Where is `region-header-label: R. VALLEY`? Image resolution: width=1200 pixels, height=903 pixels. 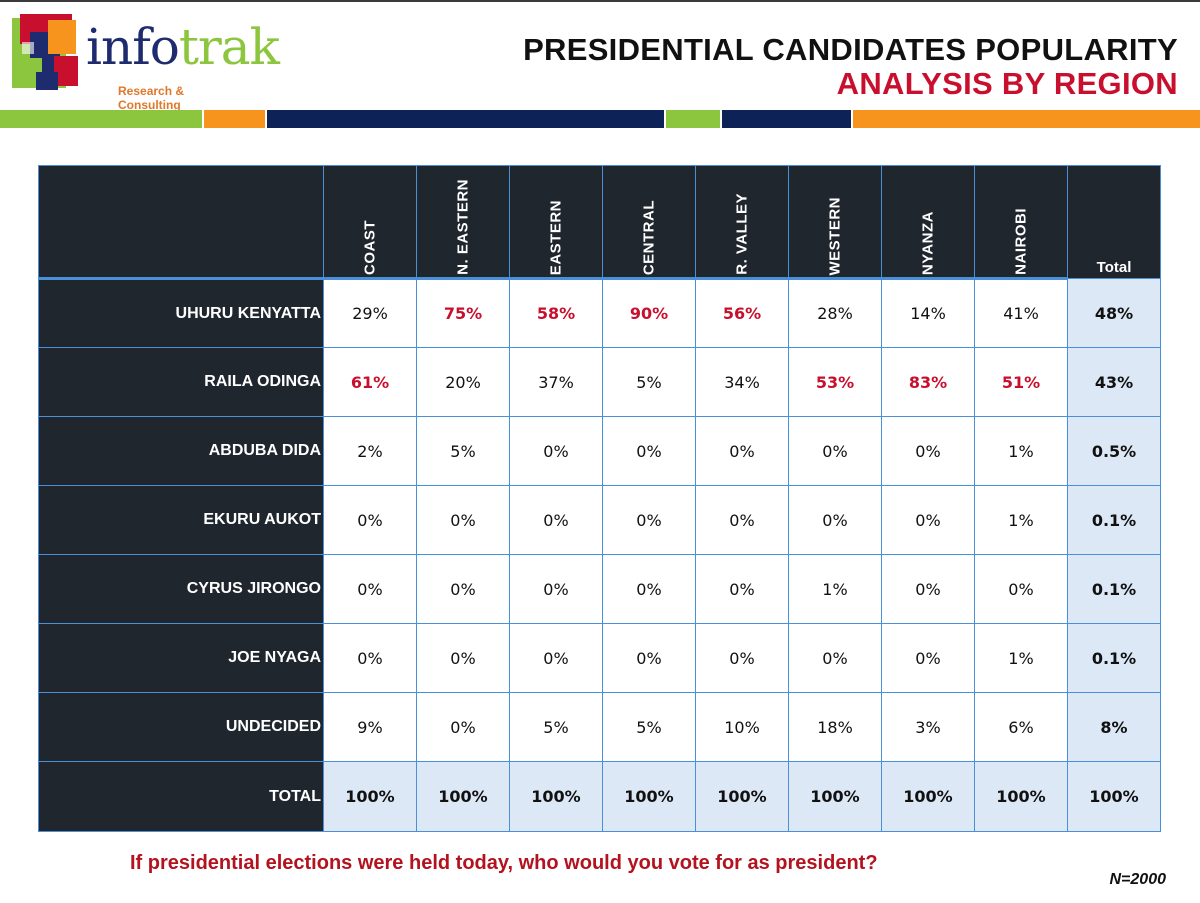
region-header-label: R. VALLEY is located at coordinates (742, 234).